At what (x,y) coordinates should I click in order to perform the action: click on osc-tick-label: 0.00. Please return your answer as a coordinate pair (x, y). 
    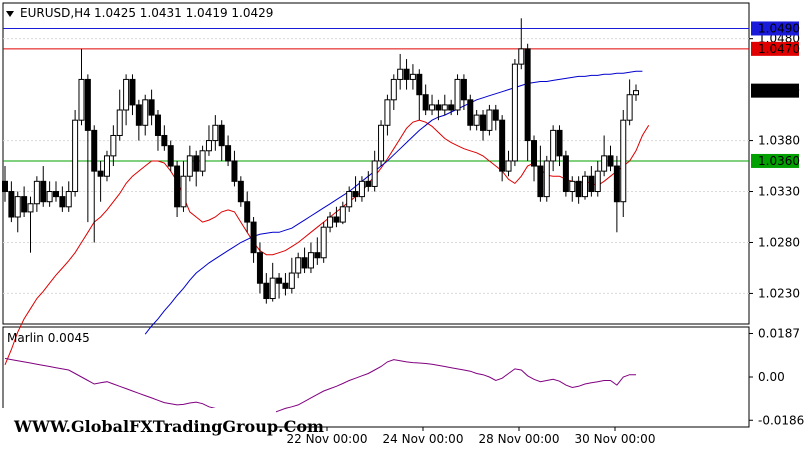
    Looking at the image, I should click on (771, 377).